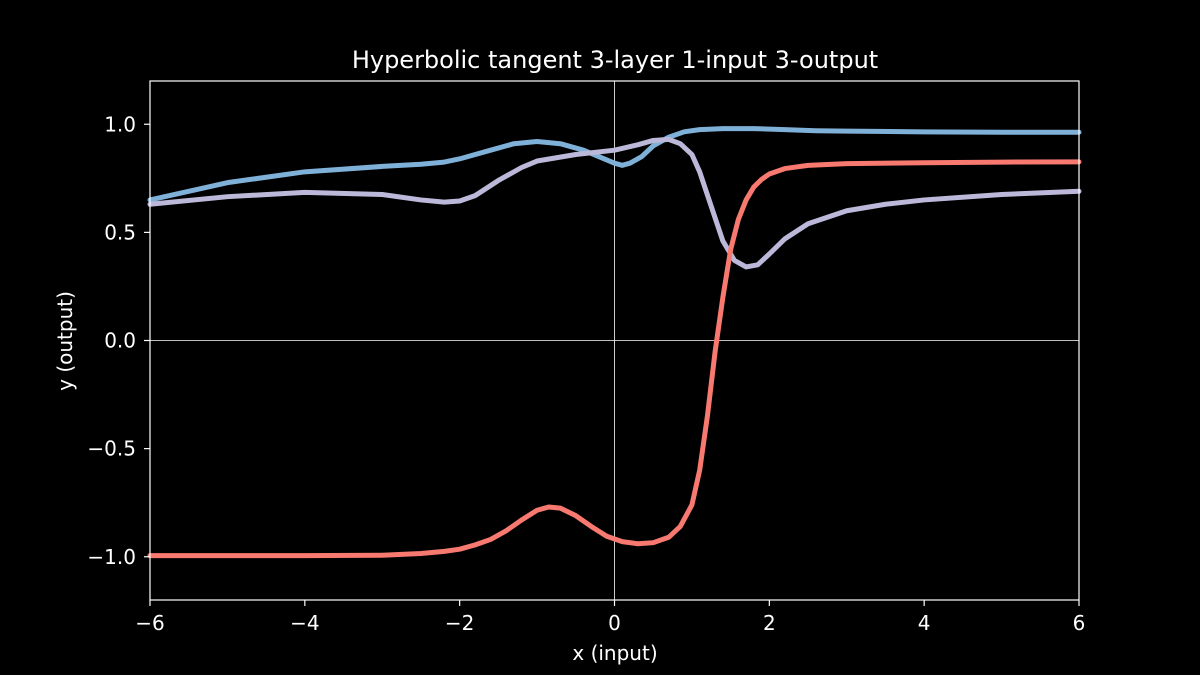  I want to click on y-axis-ticks: −1.0 −0.5 0.0 0.5 1.0, so click(118, 340).